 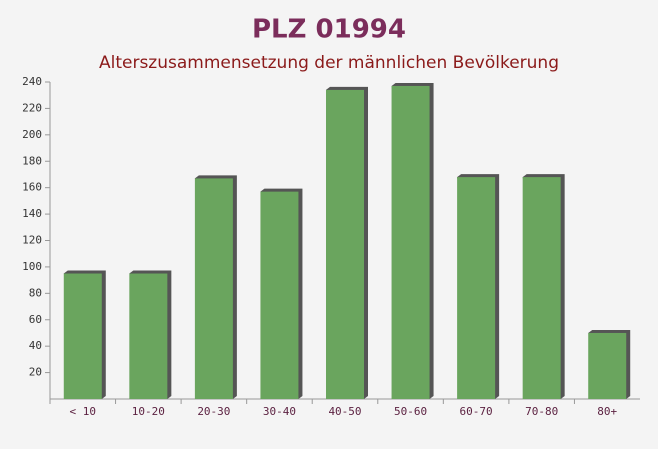 What do you see at coordinates (32, 266) in the screenshot?
I see `y-tick-label: 100` at bounding box center [32, 266].